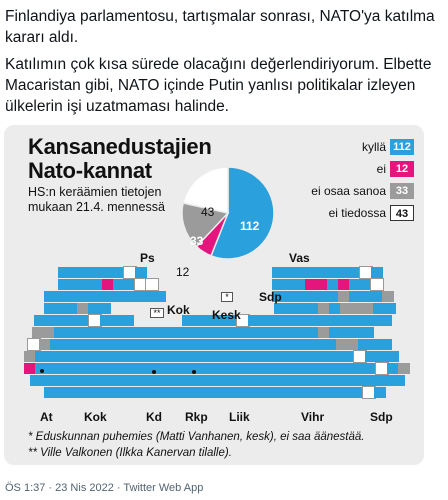  What do you see at coordinates (157, 313) in the screenshot?
I see `valkonen-marker: **` at bounding box center [157, 313].